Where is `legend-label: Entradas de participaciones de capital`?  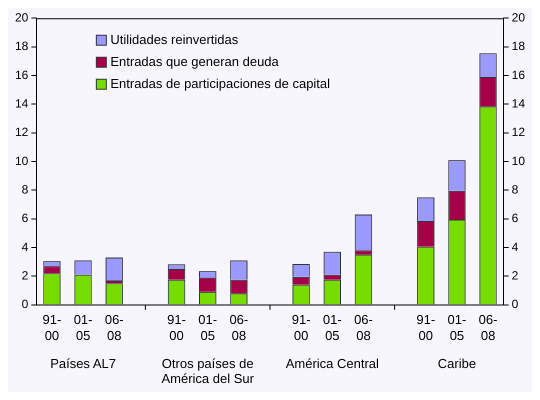
legend-label: Entradas de participaciones de capital is located at coordinates (220, 83).